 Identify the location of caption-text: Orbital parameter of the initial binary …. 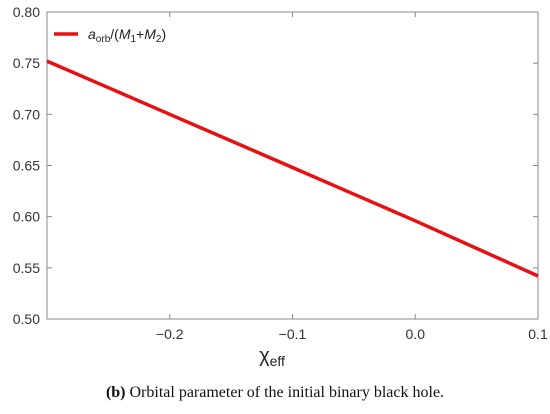
(285, 392).